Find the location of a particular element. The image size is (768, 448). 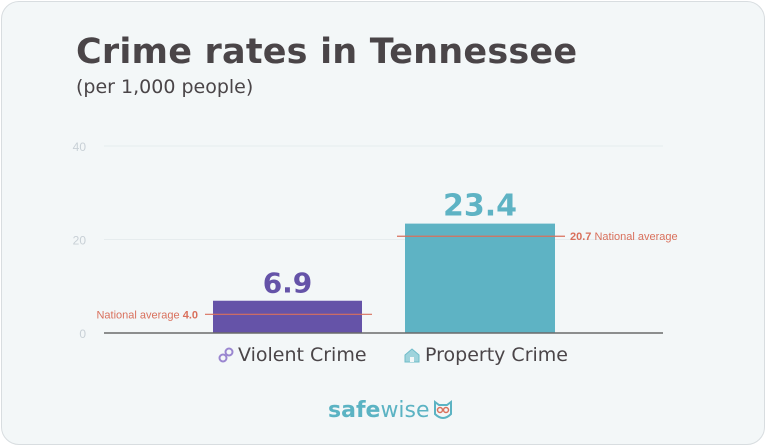

bar-violent-crime is located at coordinates (287, 316).